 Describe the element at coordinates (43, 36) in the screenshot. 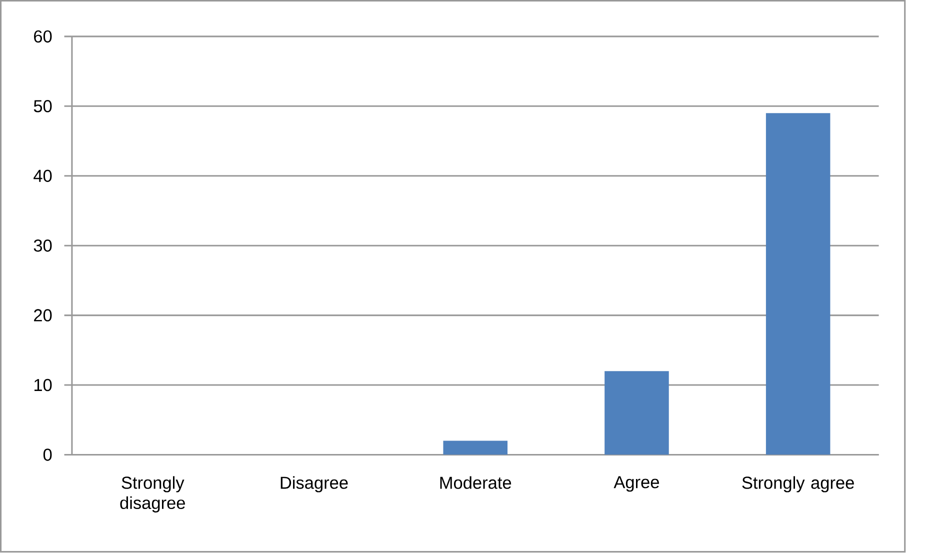

I see `y-tick-label: 60` at that location.